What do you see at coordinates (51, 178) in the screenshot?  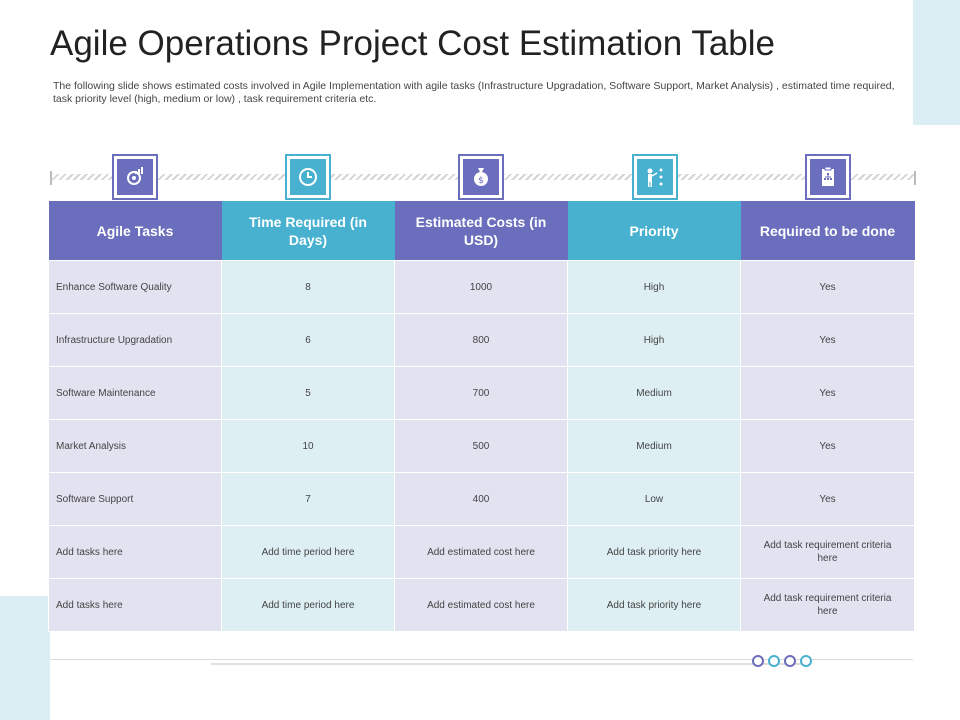 I see `rail-end-left` at bounding box center [51, 178].